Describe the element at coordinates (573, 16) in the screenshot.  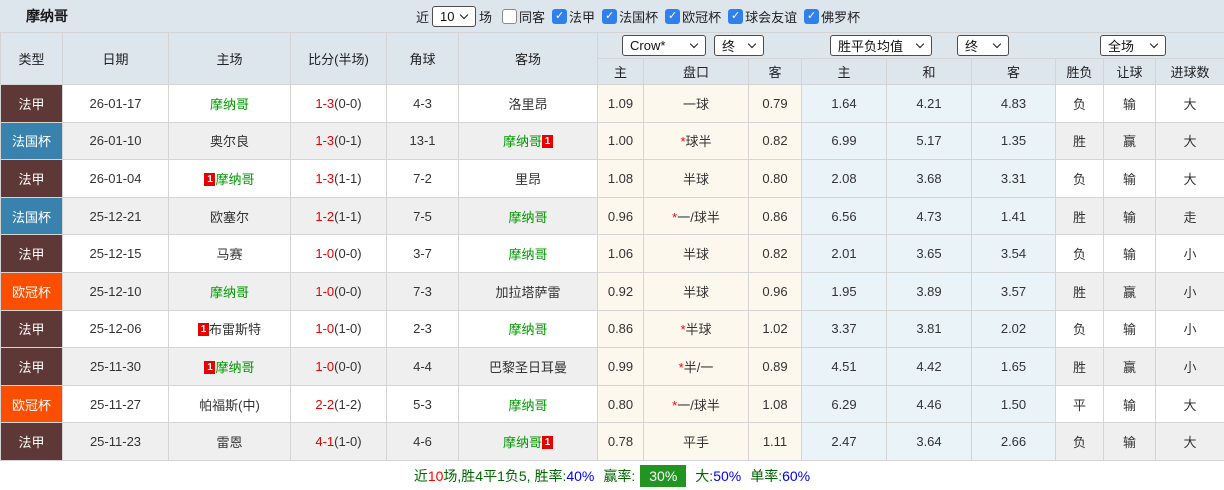
I see `filter-checkbox-item: ✓ 法甲` at that location.